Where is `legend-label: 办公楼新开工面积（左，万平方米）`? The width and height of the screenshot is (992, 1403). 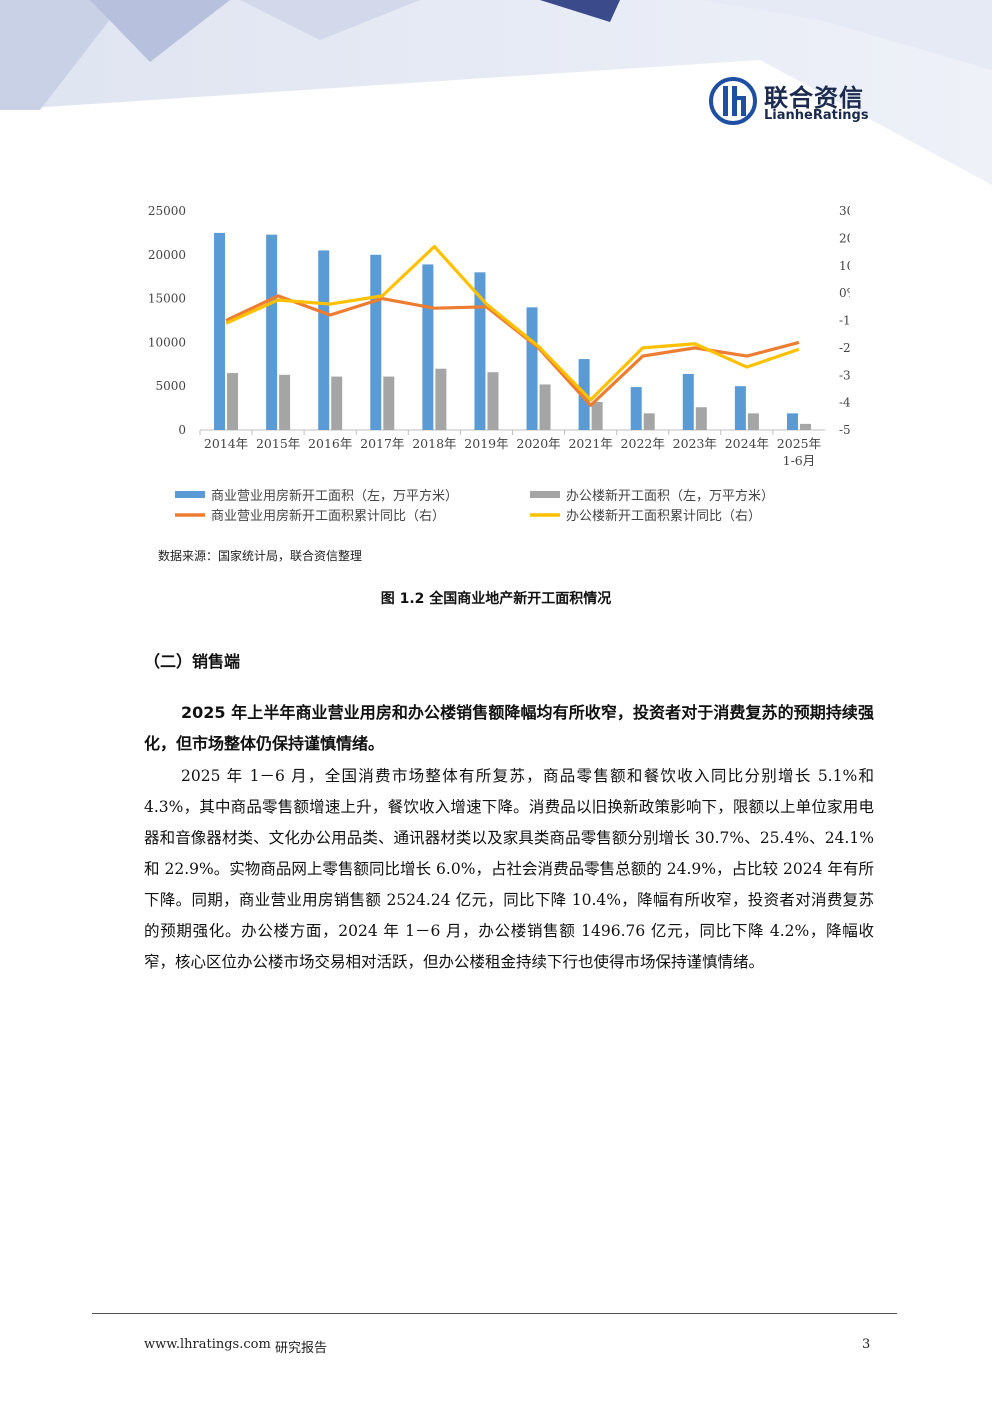
legend-label: 办公楼新开工面积（左，万平方米） is located at coordinates (670, 496).